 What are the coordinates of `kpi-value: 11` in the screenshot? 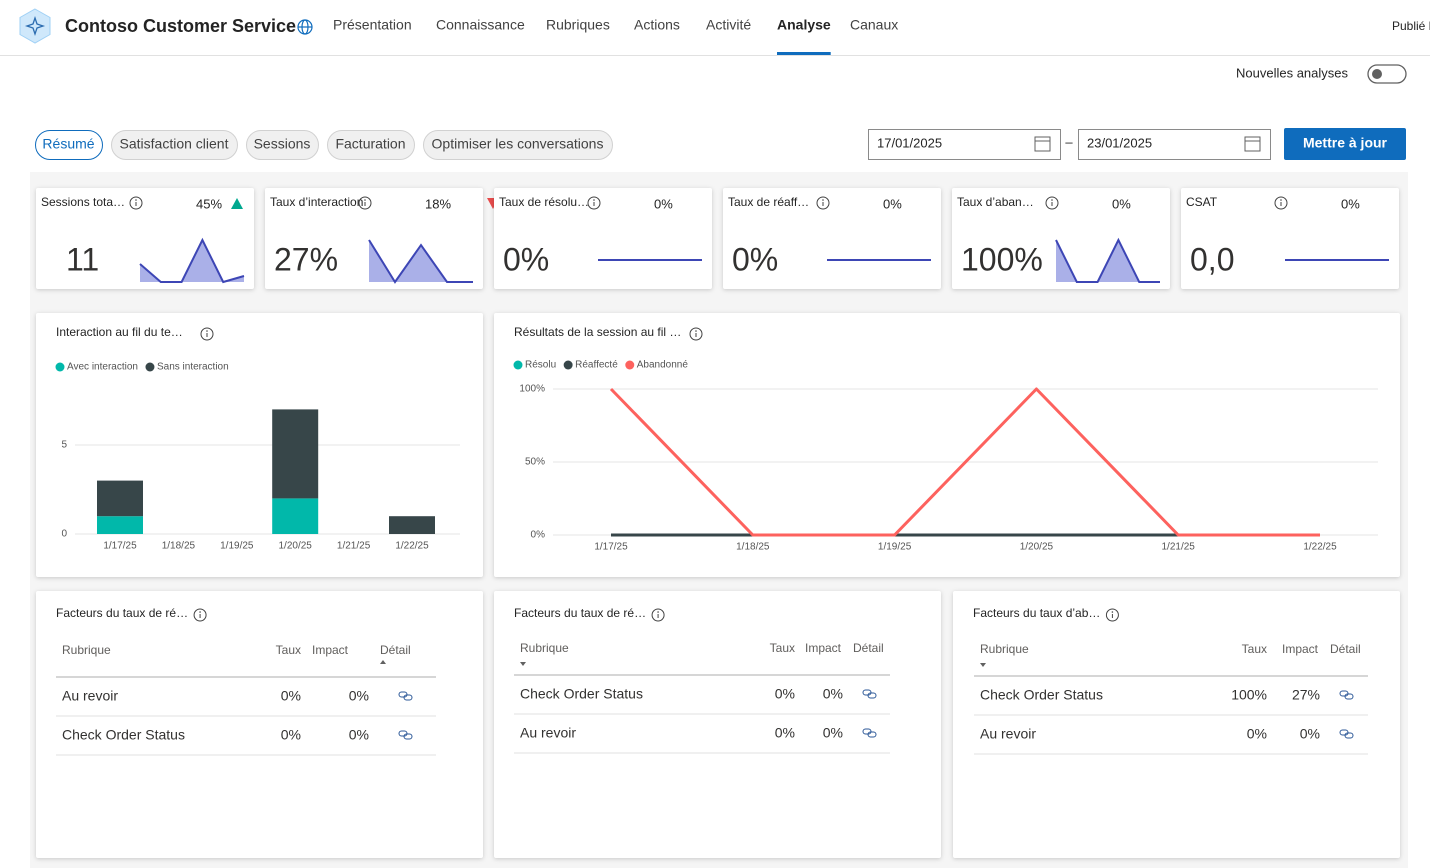 It's located at (82, 259).